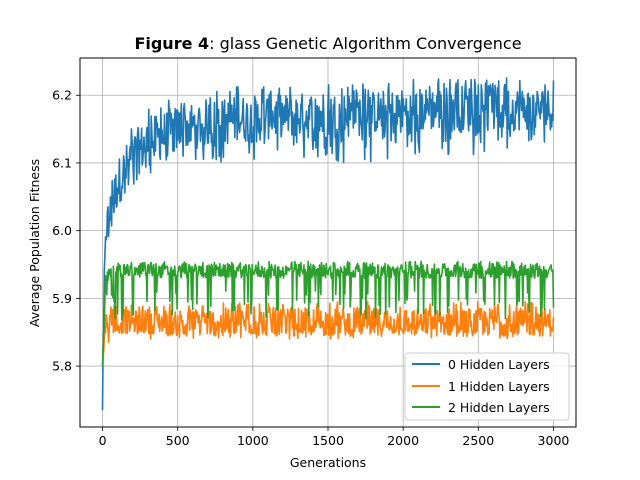  Describe the element at coordinates (328, 333) in the screenshot. I see `series-line-1-hidden-layers` at that location.